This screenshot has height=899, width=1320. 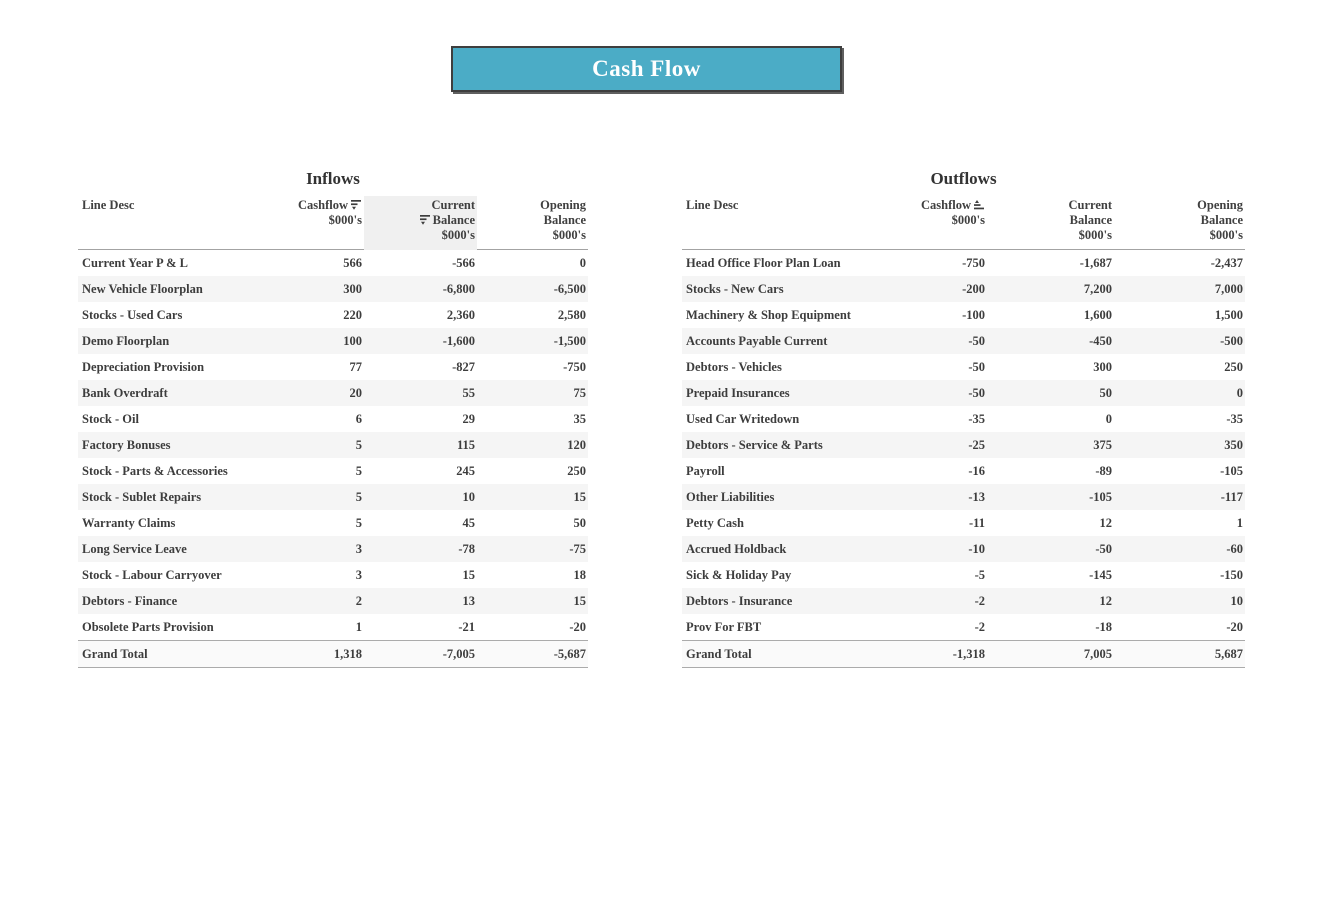 I want to click on table-row: Machinery & Shop Equipment -100 1,600 1,500, so click(x=963, y=315).